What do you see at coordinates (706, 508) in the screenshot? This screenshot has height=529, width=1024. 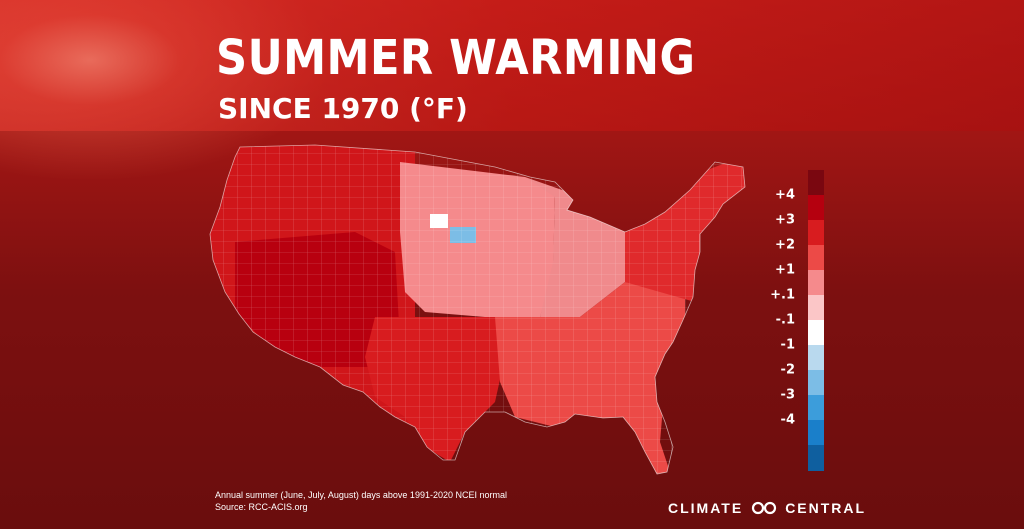 I see `brand-left: CLIMATE` at bounding box center [706, 508].